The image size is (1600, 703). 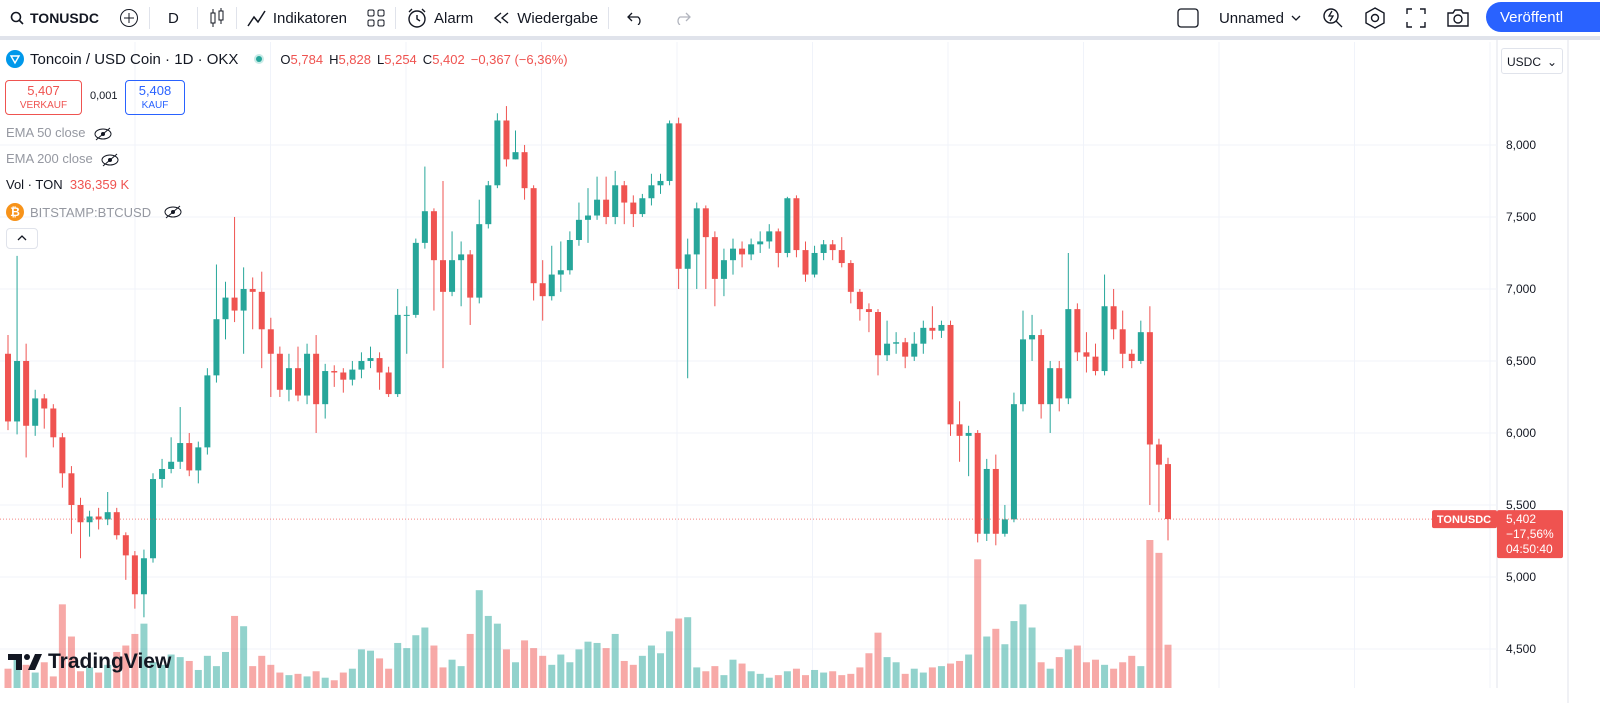 What do you see at coordinates (155, 90) in the screenshot?
I see `buy-price: 5,408` at bounding box center [155, 90].